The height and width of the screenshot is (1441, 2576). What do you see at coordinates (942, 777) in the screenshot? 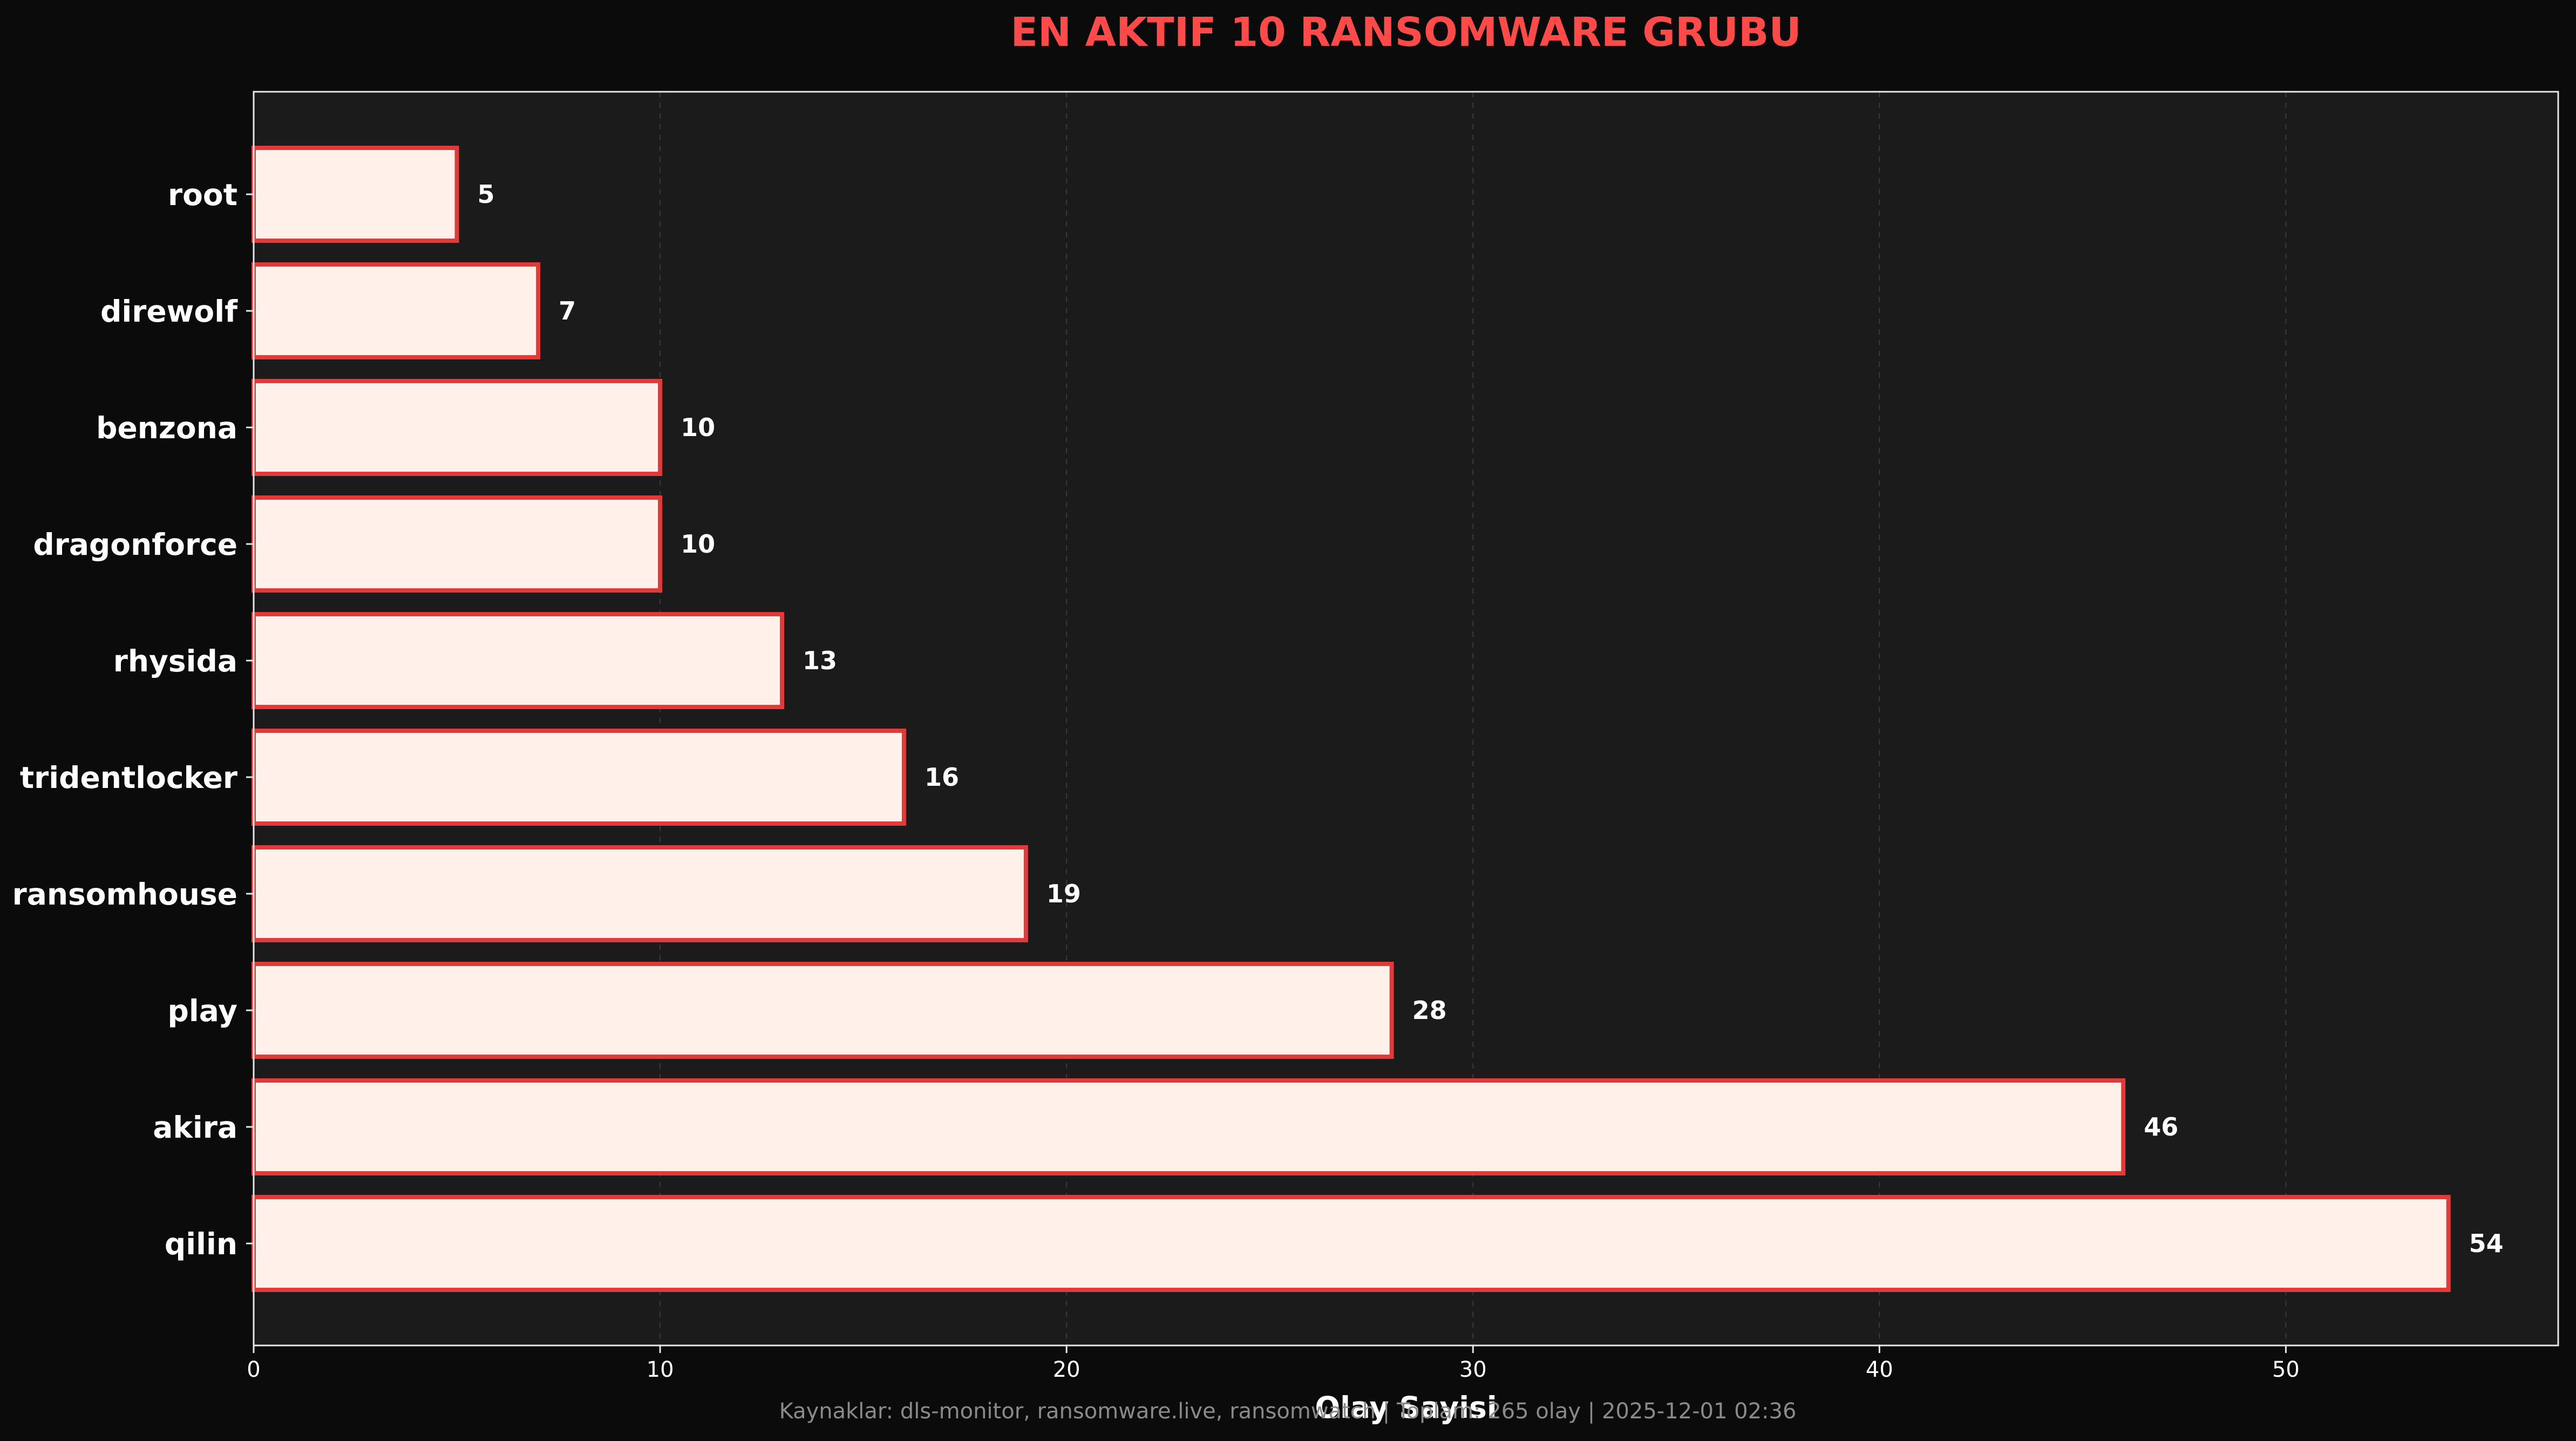
I see `value-label-tridentlocker: 16` at bounding box center [942, 777].